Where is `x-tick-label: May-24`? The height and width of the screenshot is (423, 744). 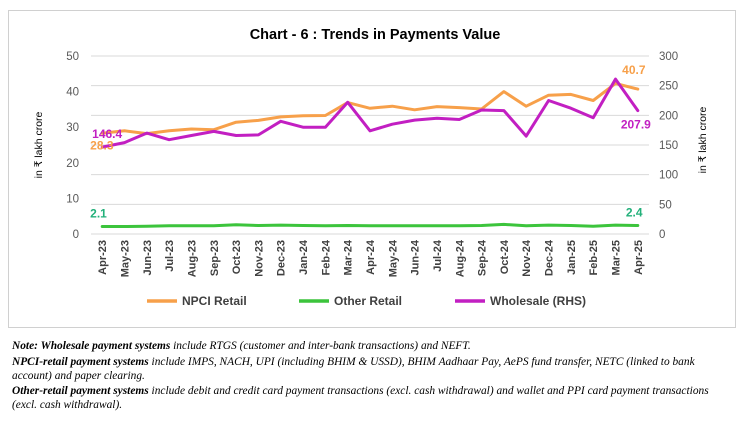
x-tick-label: May-24 is located at coordinates (393, 258).